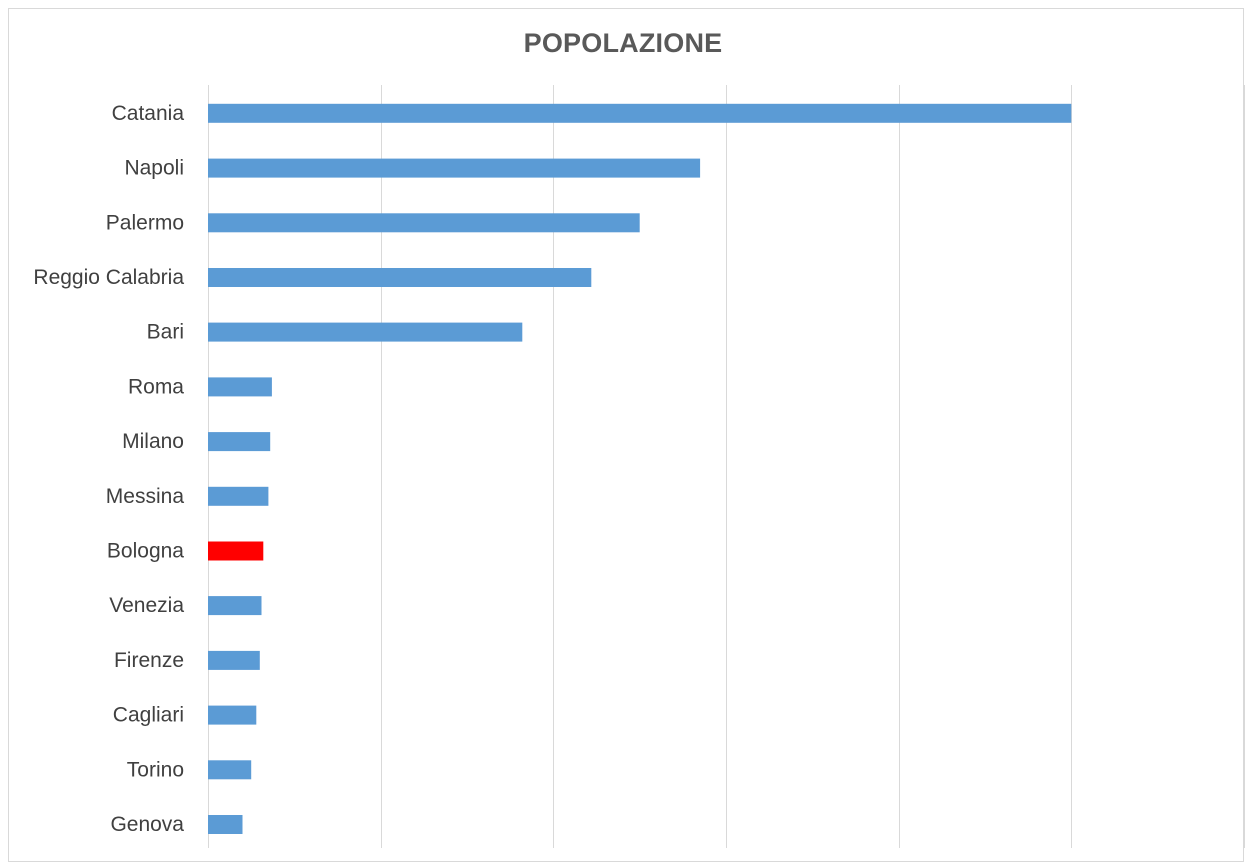 The height and width of the screenshot is (864, 1246). Describe the element at coordinates (146, 605) in the screenshot. I see `category-label: Venezia` at that location.